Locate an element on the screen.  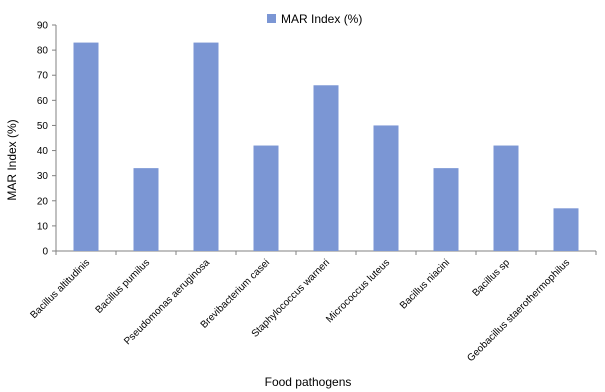
legend-label: MAR Index (%) is located at coordinates (321, 19).